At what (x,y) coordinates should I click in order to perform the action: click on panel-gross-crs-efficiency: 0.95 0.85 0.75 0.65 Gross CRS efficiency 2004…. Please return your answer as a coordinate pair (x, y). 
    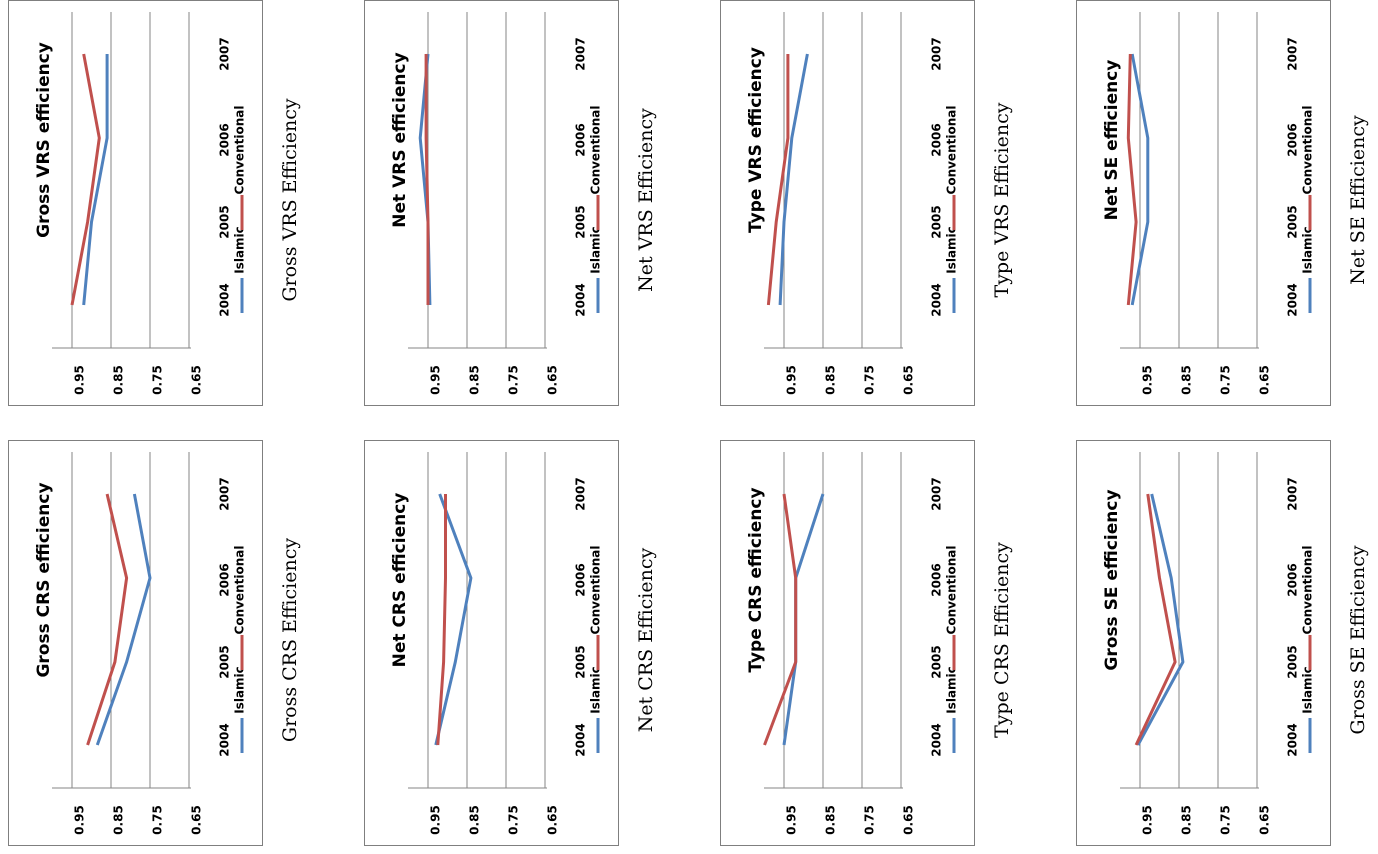
    Looking at the image, I should click on (154, 643).